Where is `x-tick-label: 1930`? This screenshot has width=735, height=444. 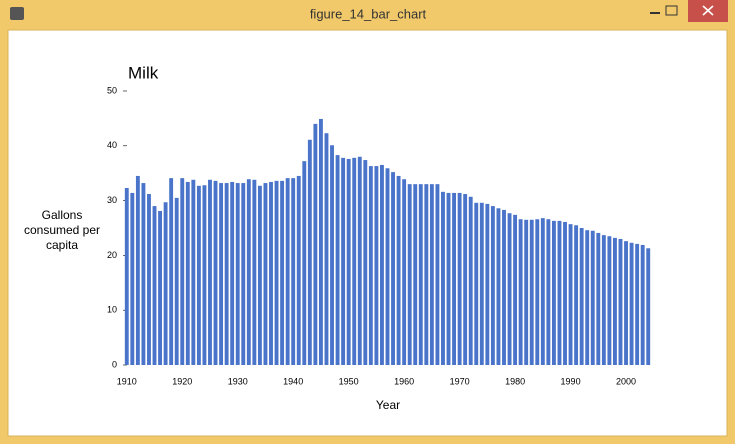
x-tick-label: 1930 is located at coordinates (238, 381).